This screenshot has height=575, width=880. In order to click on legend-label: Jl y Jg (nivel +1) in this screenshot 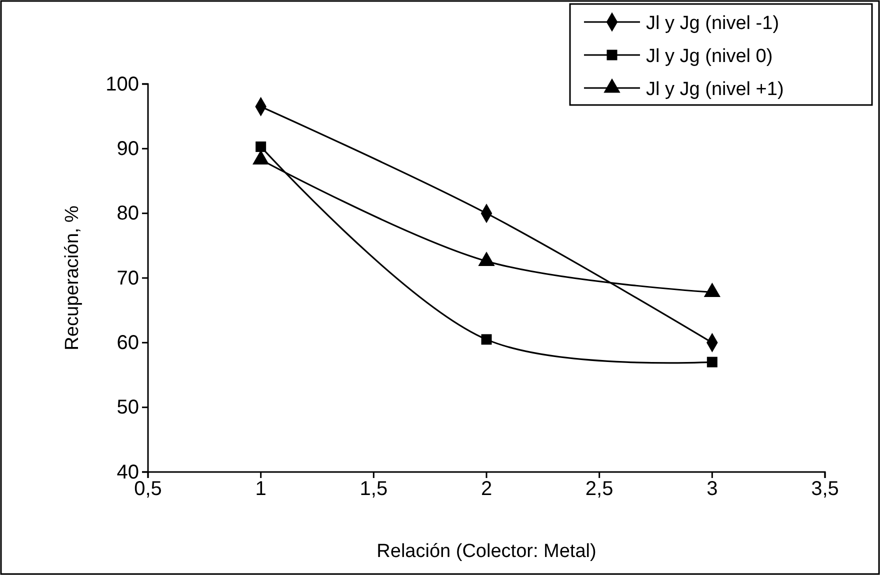, I will do `click(715, 89)`.